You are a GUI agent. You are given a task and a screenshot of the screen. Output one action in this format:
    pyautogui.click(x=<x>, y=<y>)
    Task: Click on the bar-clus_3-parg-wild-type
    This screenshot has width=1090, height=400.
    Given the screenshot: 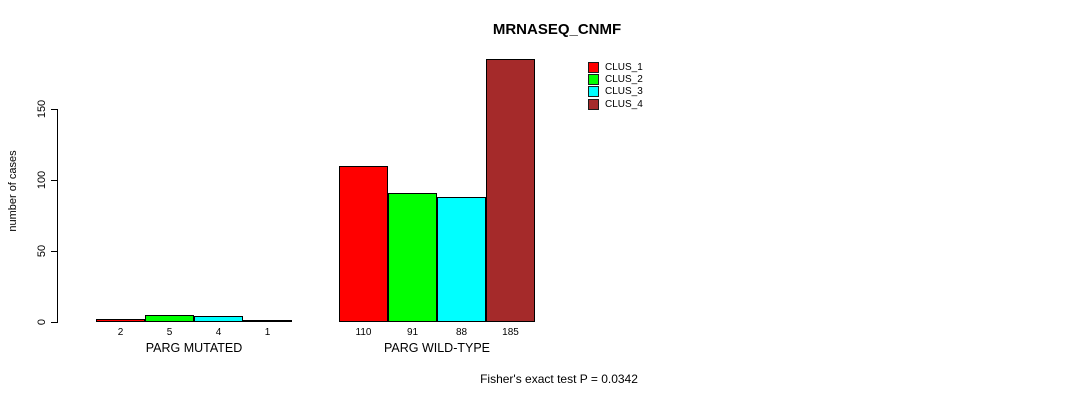 What is the action you would take?
    pyautogui.click(x=461, y=259)
    